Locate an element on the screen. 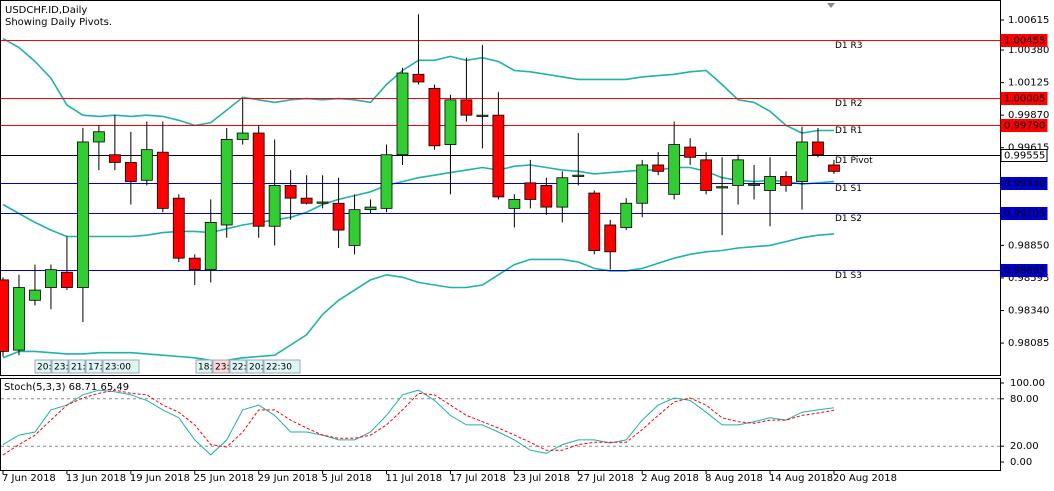 The height and width of the screenshot is (491, 1054). stoch-title: Stoch(5,3,3) 68.71 65.49 is located at coordinates (66, 387).